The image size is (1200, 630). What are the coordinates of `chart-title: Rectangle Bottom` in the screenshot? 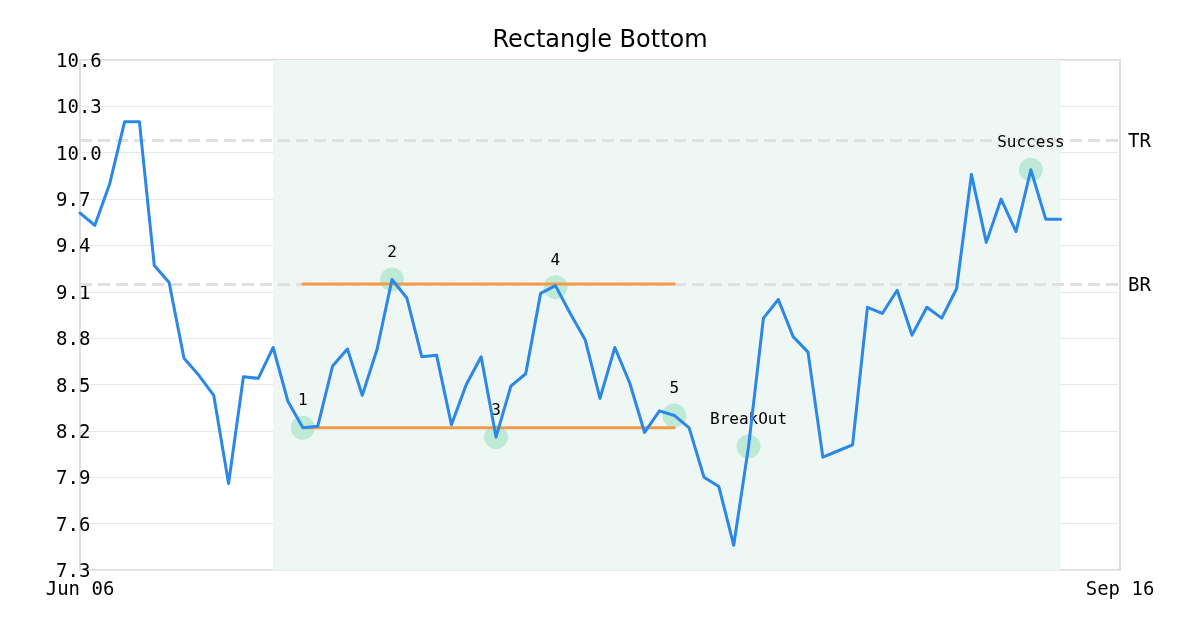 It's located at (600, 39).